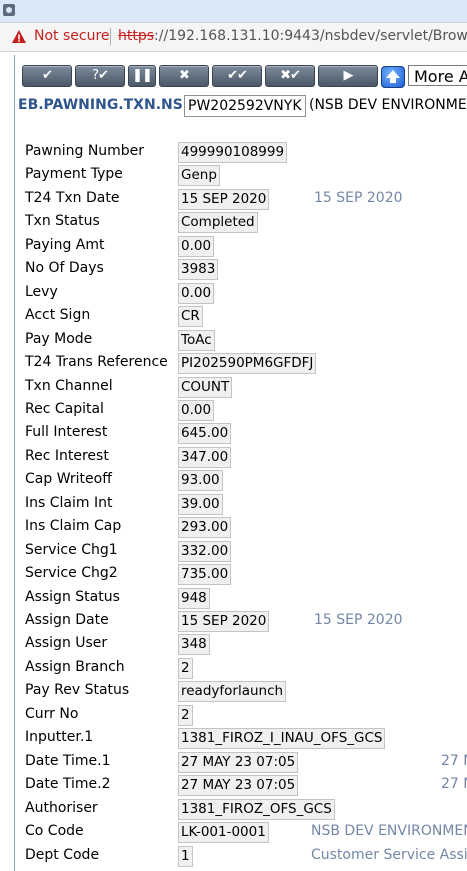  I want to click on authorise-button: ✔✔, so click(237, 76).